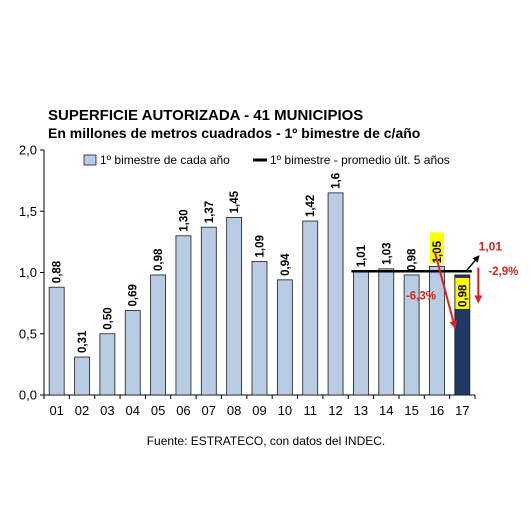 This screenshot has height=530, width=530. Describe the element at coordinates (158, 410) in the screenshot. I see `x-tick-label: 05` at that location.